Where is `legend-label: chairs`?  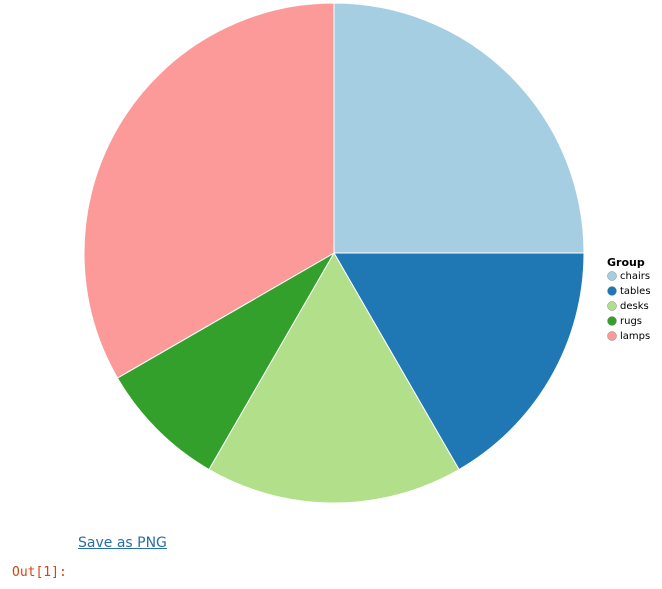
legend-label: chairs is located at coordinates (635, 276).